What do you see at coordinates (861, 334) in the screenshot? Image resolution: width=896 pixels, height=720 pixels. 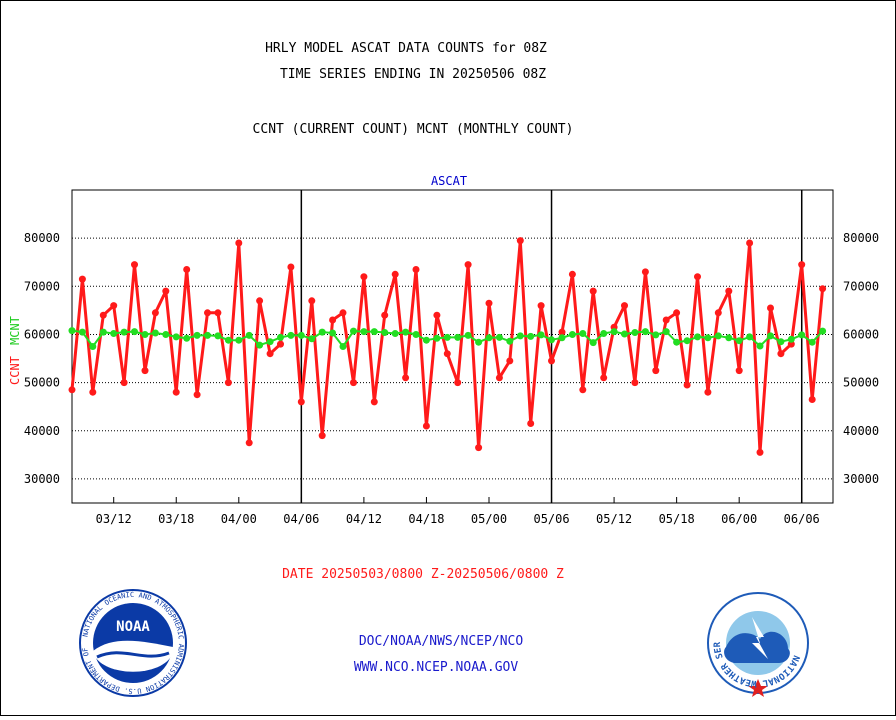 I see `ytick-right-60000: 60000` at bounding box center [861, 334].